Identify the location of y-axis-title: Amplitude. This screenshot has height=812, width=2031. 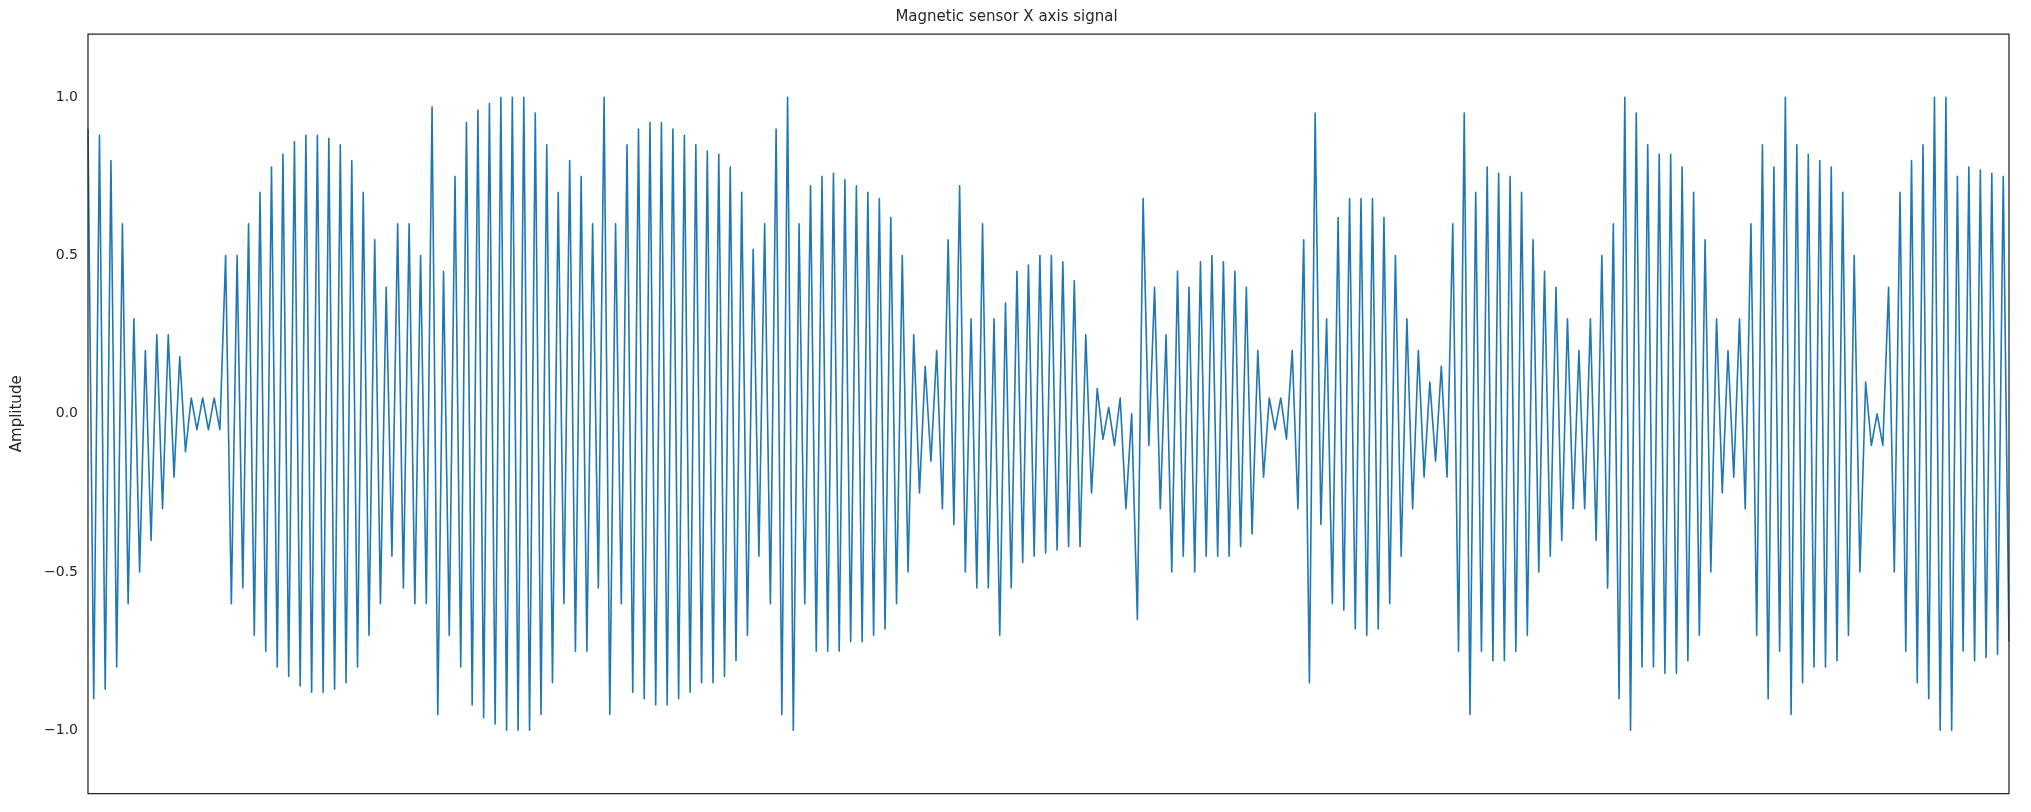
(15, 414).